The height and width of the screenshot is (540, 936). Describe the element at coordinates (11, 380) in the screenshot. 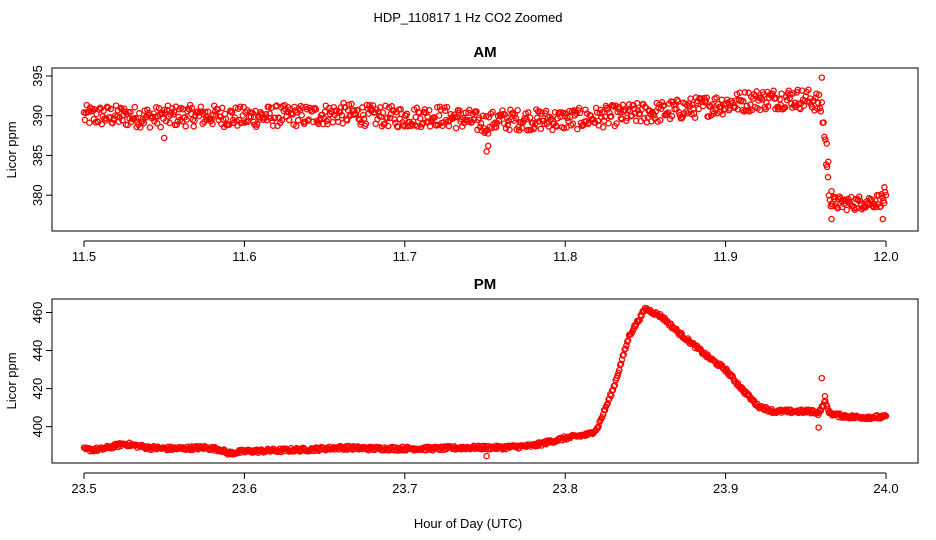

I see `panel-pm-ylabel: Licor ppm` at that location.